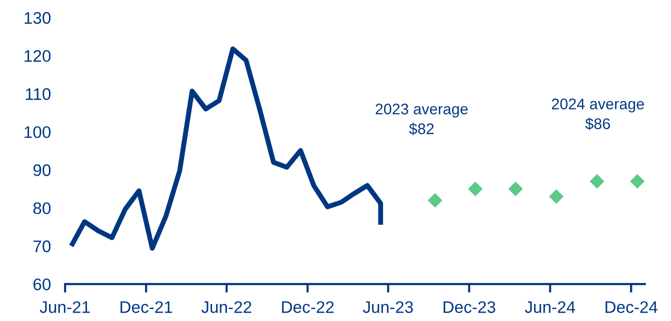 Image resolution: width=671 pixels, height=321 pixels. I want to click on y-tick-label: 80, so click(42, 208).